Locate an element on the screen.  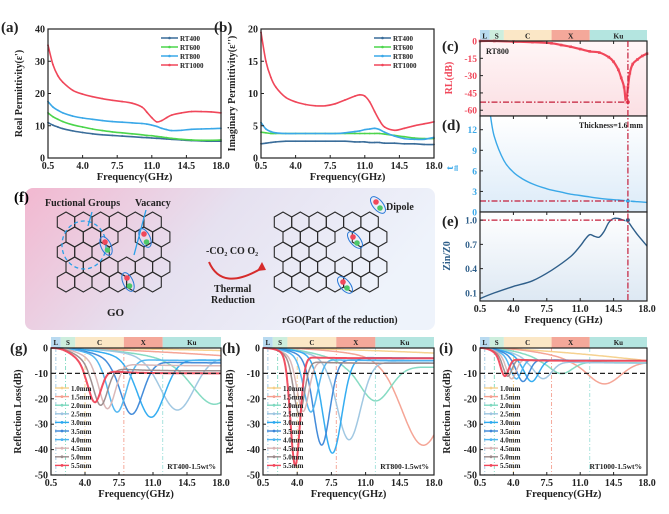
reaction-arrowhead-icon is located at coordinates (261, 266).